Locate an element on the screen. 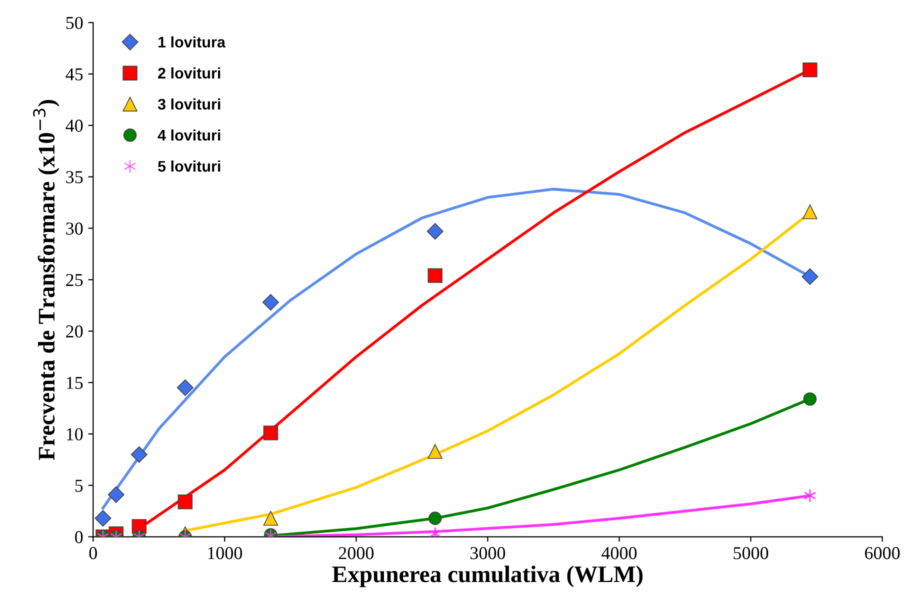 The height and width of the screenshot is (610, 904). y-tick-label: 30 is located at coordinates (74, 228).